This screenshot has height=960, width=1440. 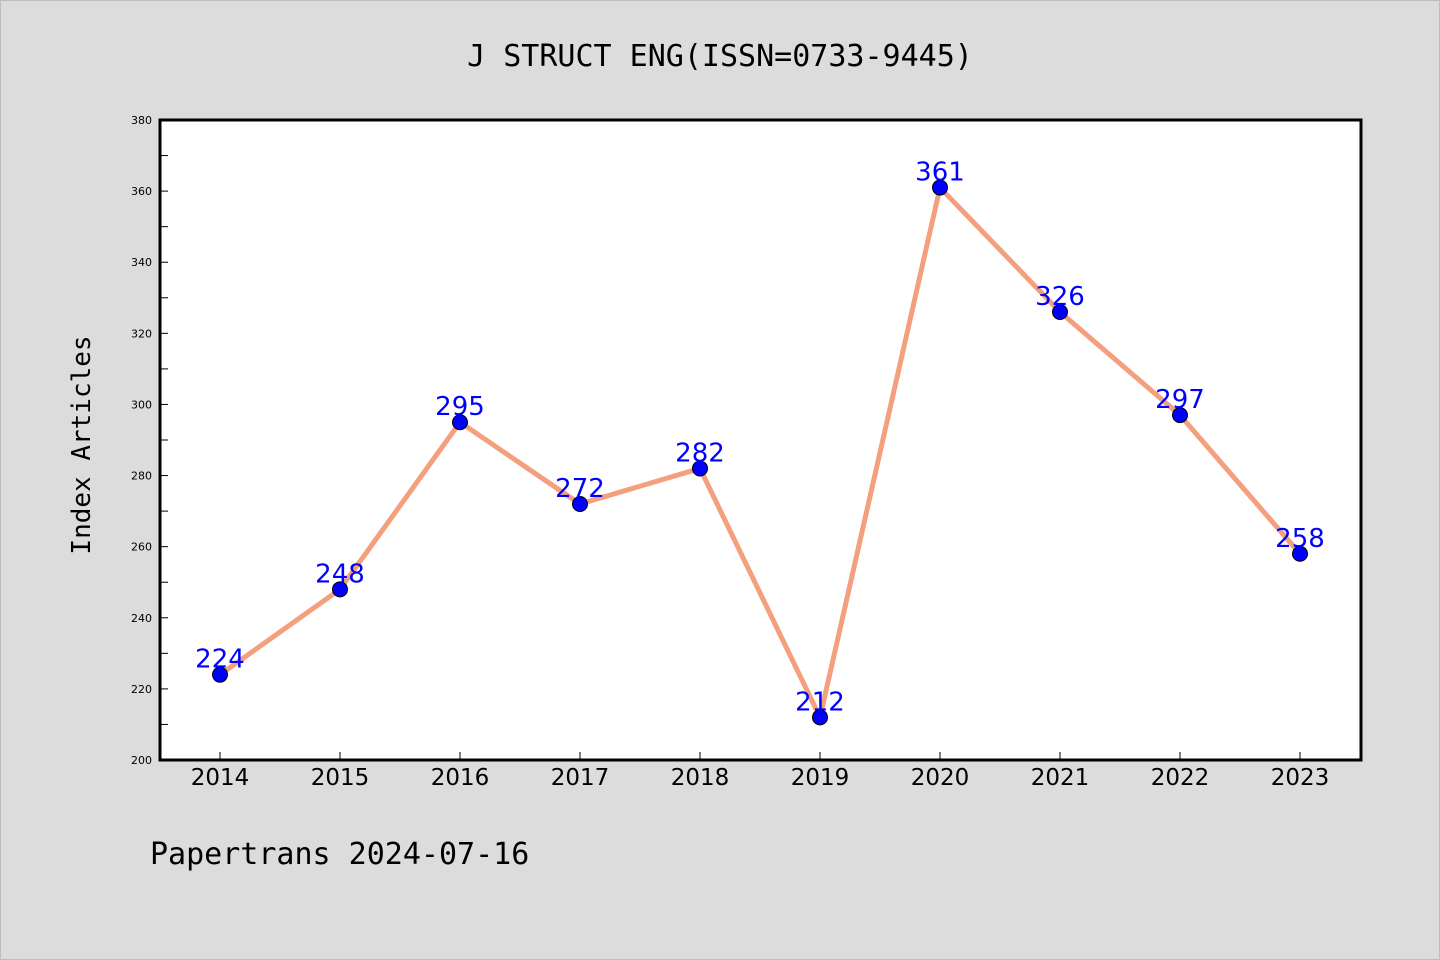 I want to click on x-tick-label: 2019, so click(x=820, y=778).